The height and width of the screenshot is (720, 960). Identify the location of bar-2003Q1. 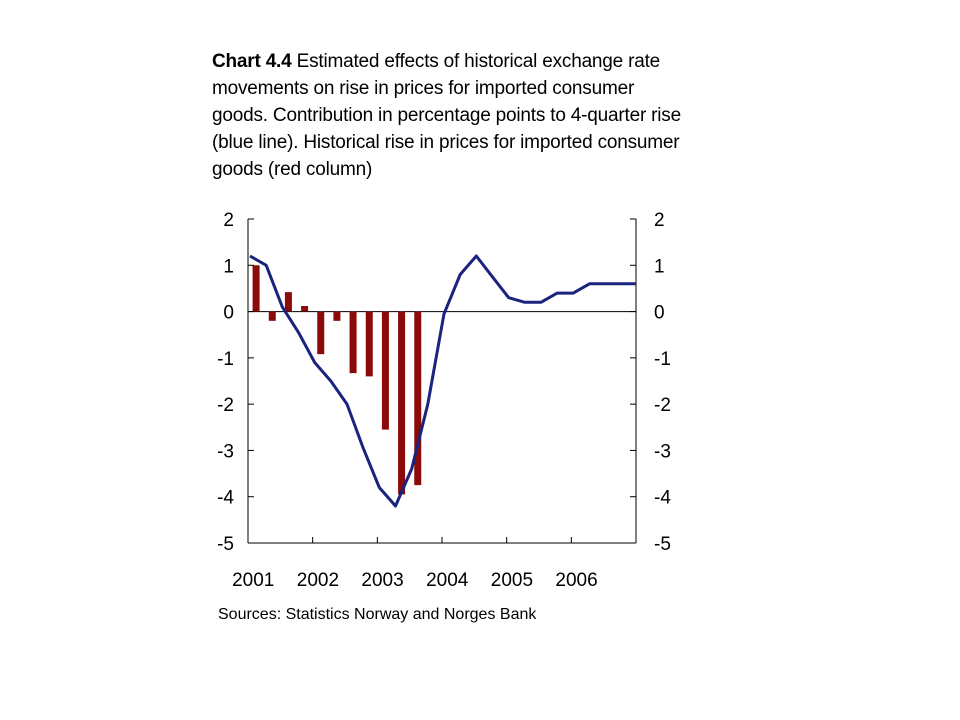
(385, 370).